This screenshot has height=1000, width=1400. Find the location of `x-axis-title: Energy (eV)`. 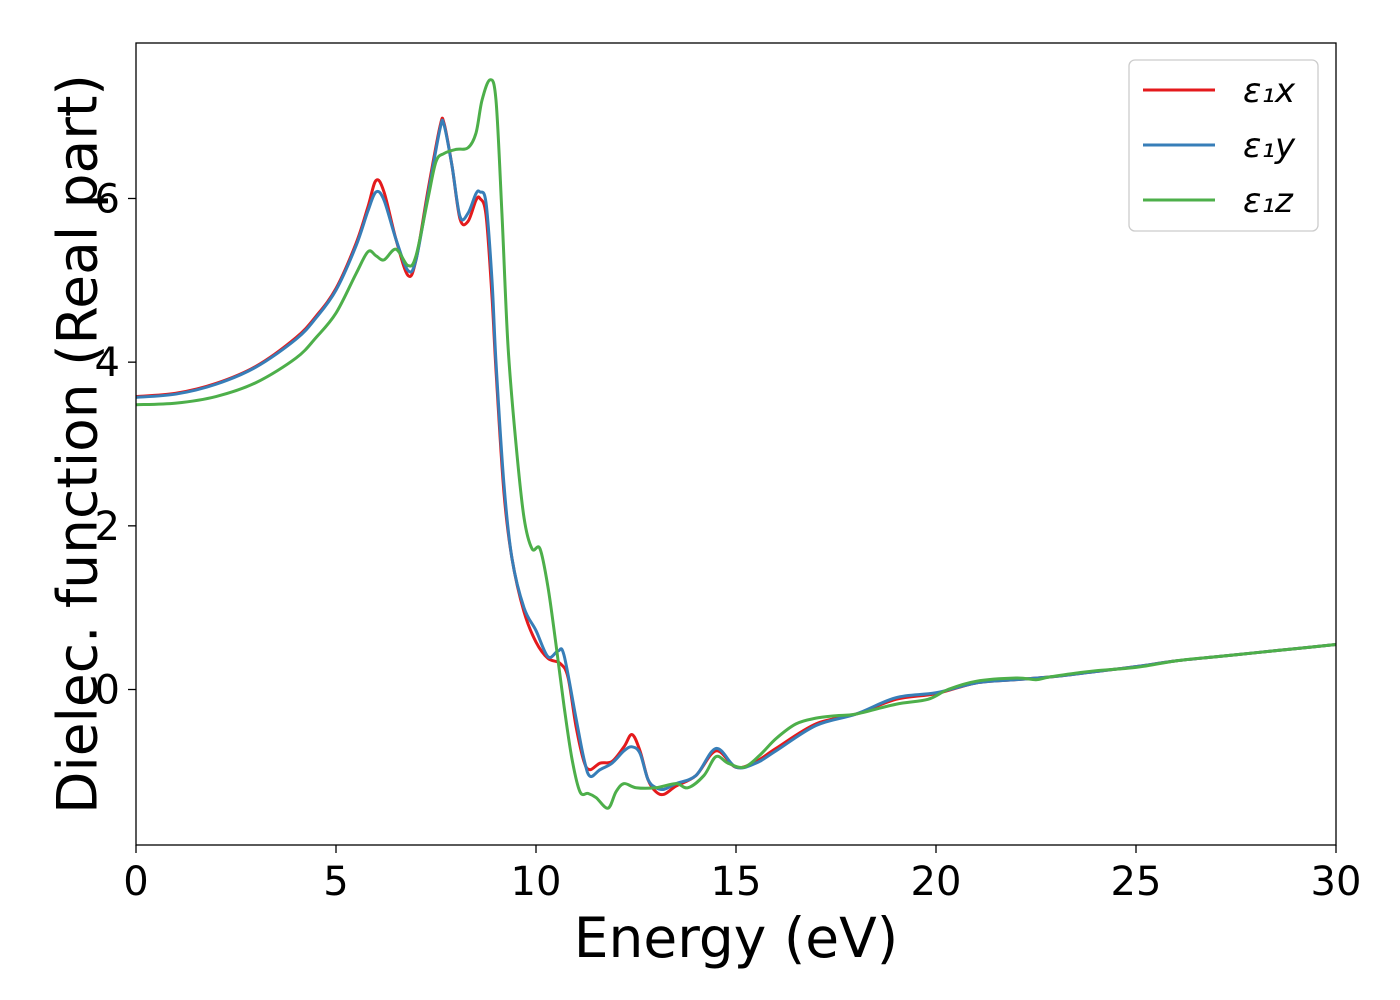

x-axis-title: Energy (eV) is located at coordinates (736, 938).